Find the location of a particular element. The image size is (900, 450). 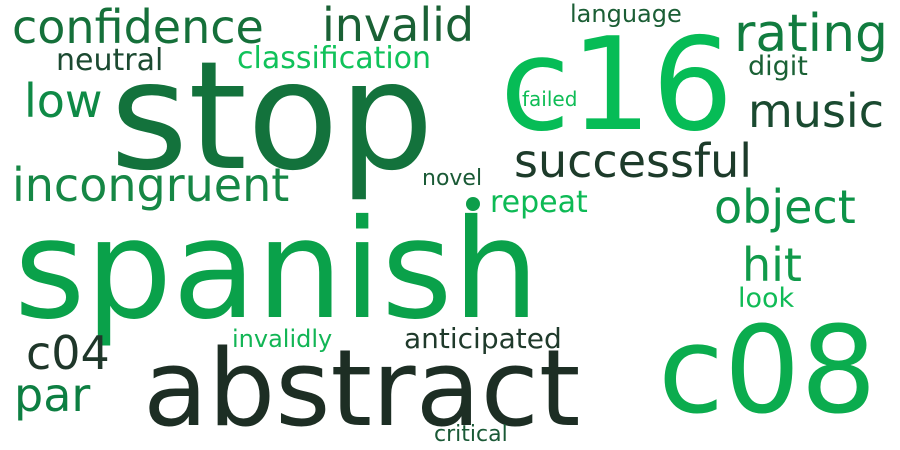

word-c16: c16 is located at coordinates (617, 85).